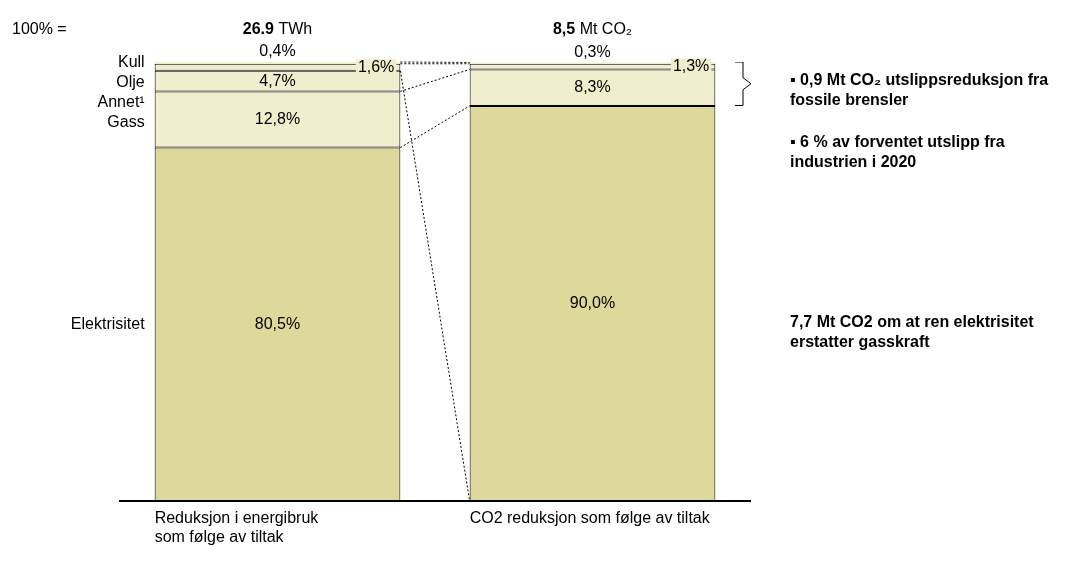 The image size is (1086, 573). Describe the element at coordinates (277, 323) in the screenshot. I see `data-label: 80,5%` at that location.